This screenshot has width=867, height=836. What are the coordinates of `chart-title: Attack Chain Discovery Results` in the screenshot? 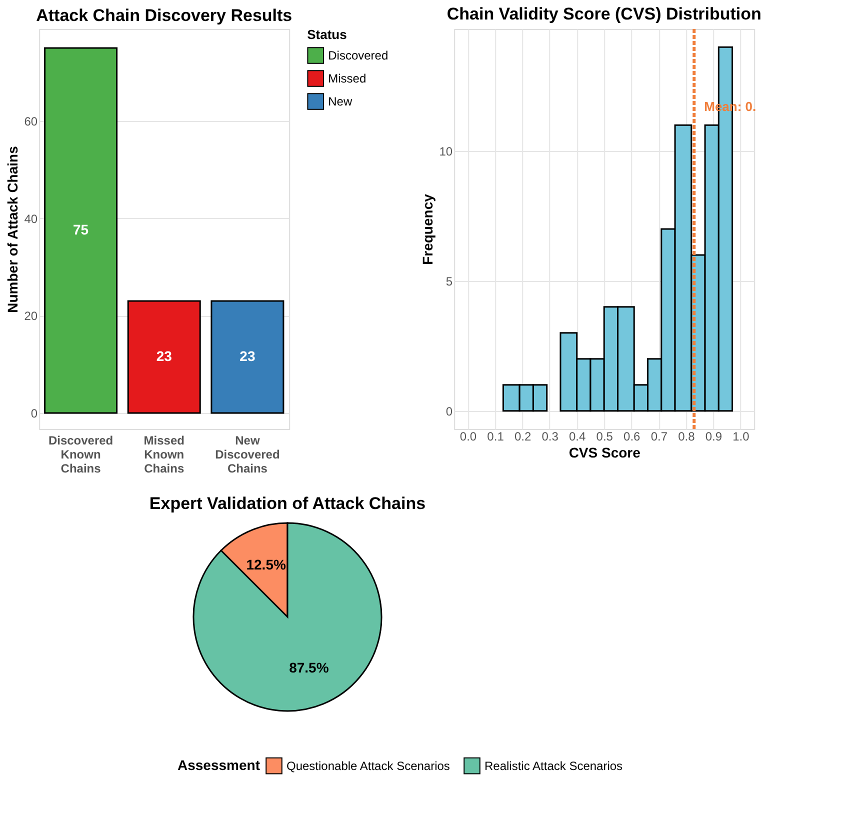 It's located at (164, 15).